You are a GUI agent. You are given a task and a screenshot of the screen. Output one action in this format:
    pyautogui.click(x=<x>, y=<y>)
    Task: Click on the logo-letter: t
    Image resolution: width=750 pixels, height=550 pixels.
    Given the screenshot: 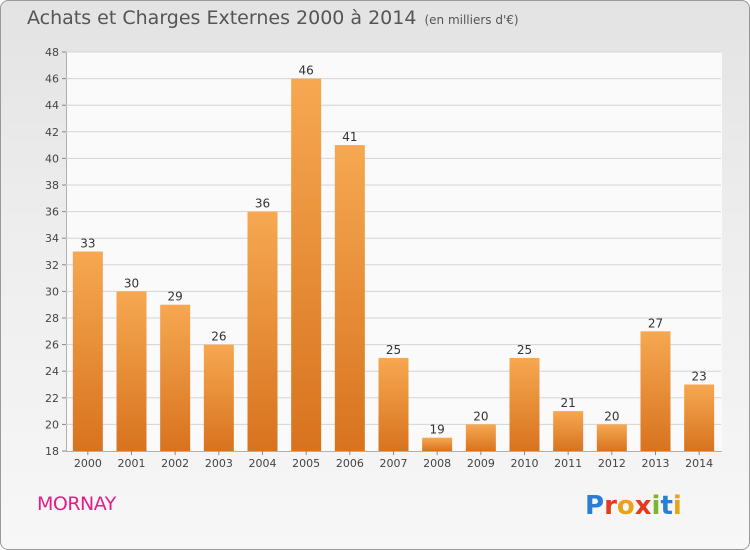 What is the action you would take?
    pyautogui.click(x=666, y=506)
    